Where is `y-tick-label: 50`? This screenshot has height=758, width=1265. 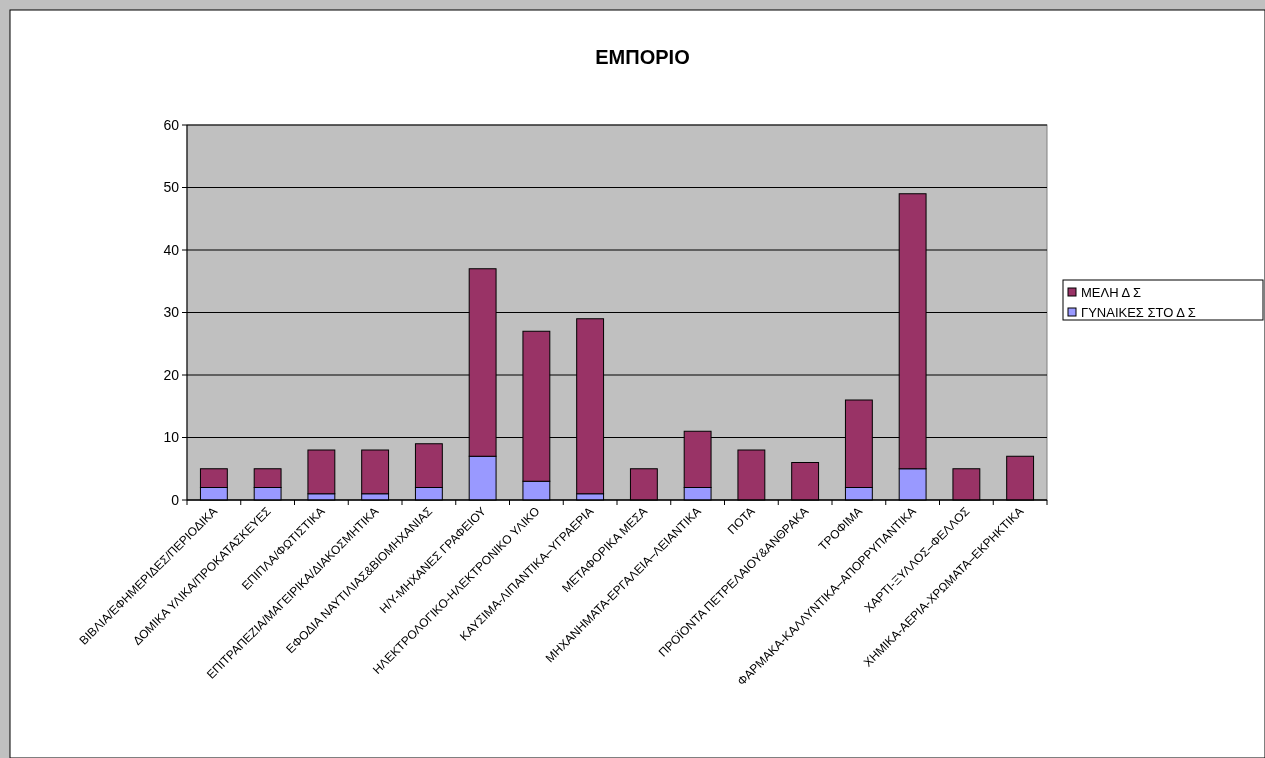
y-tick-label: 50 is located at coordinates (171, 187).